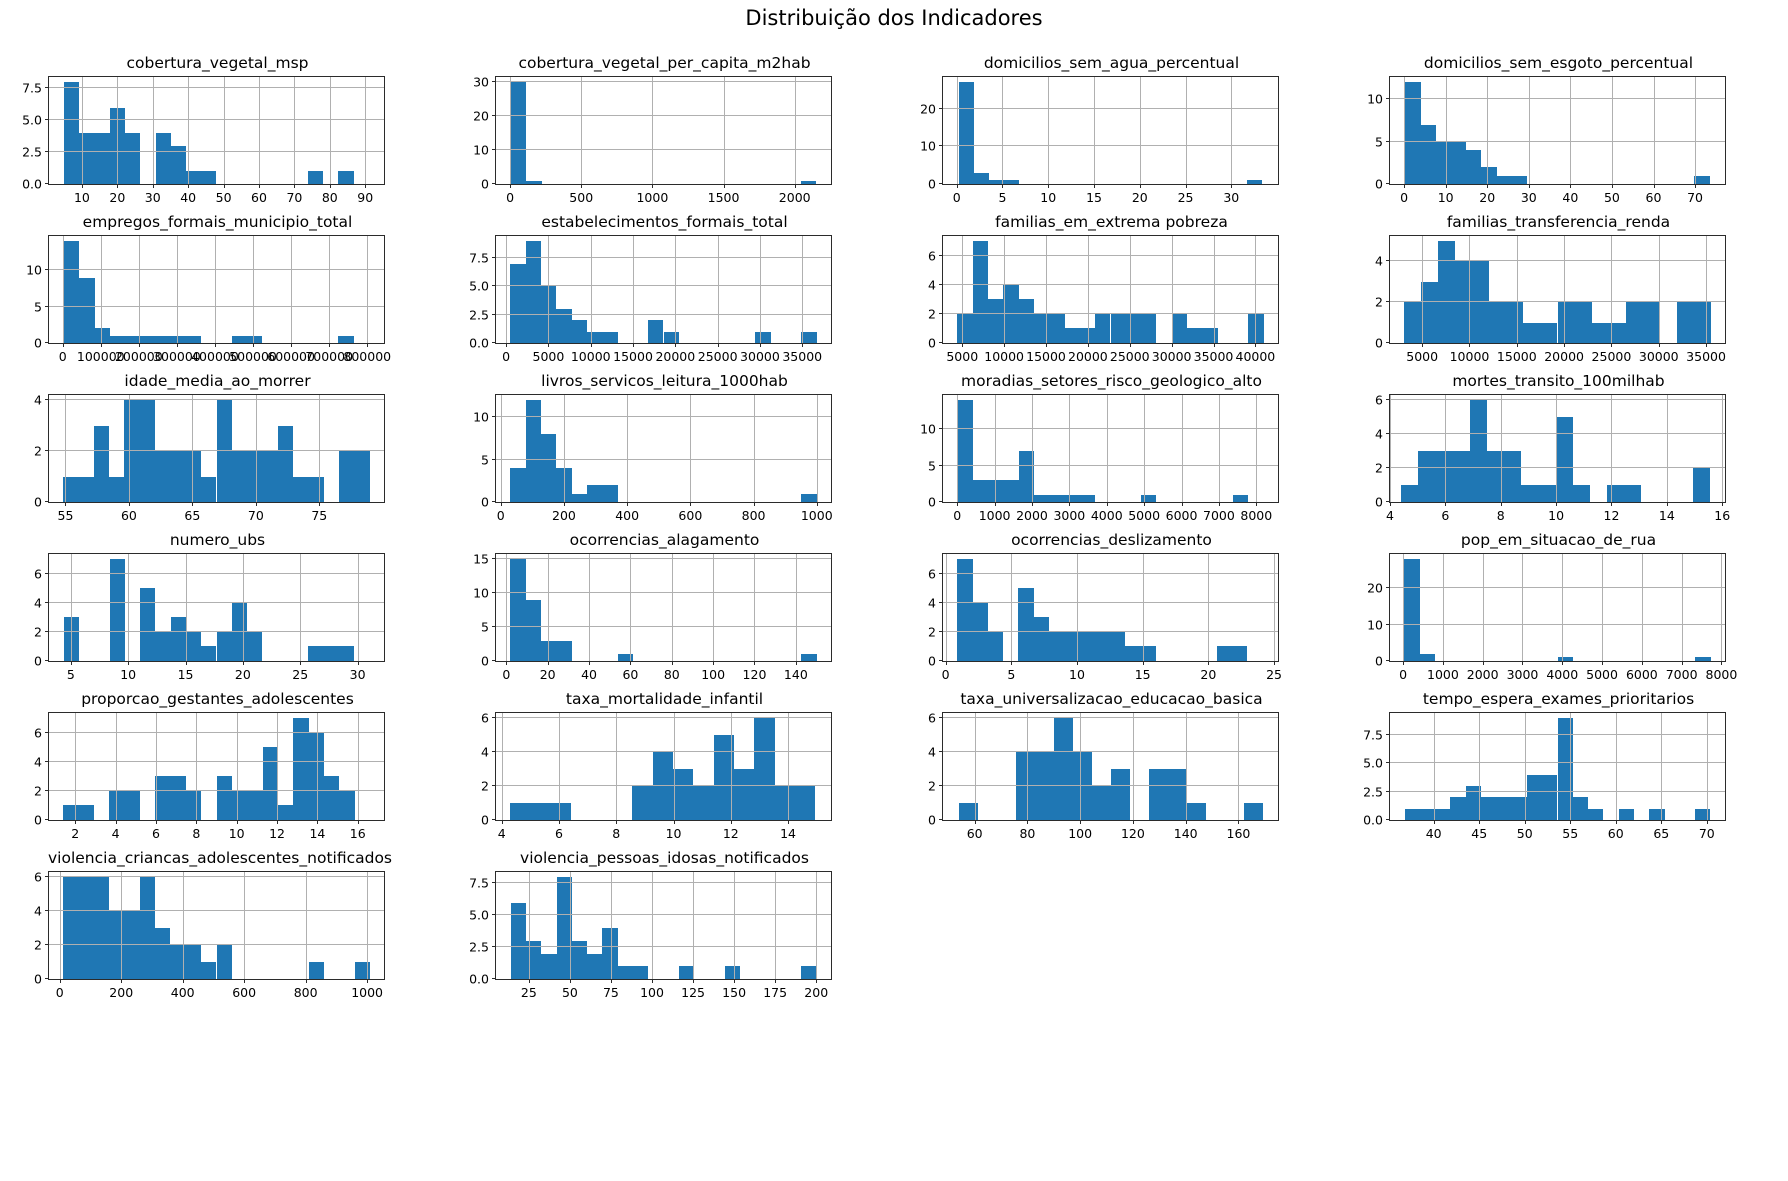 The height and width of the screenshot is (1181, 1788). Describe the element at coordinates (70, 674) in the screenshot. I see `x-tick-label: 5` at that location.